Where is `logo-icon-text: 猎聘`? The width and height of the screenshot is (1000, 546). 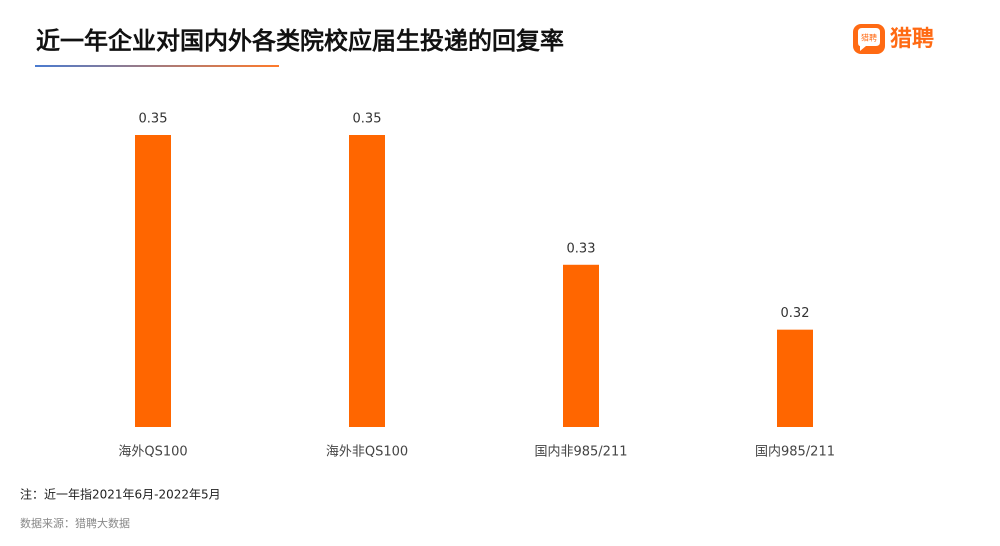 logo-icon-text: 猎聘 is located at coordinates (869, 38).